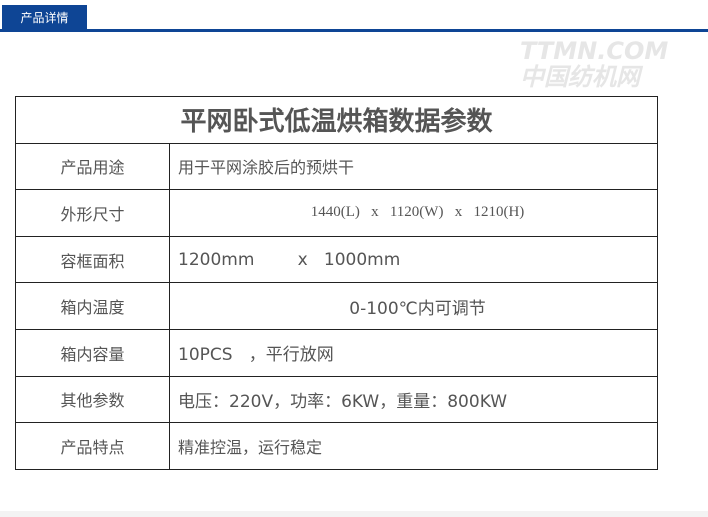 This screenshot has height=517, width=708. I want to click on table-row: 箱内温度 0-100℃内可调节, so click(336, 306).